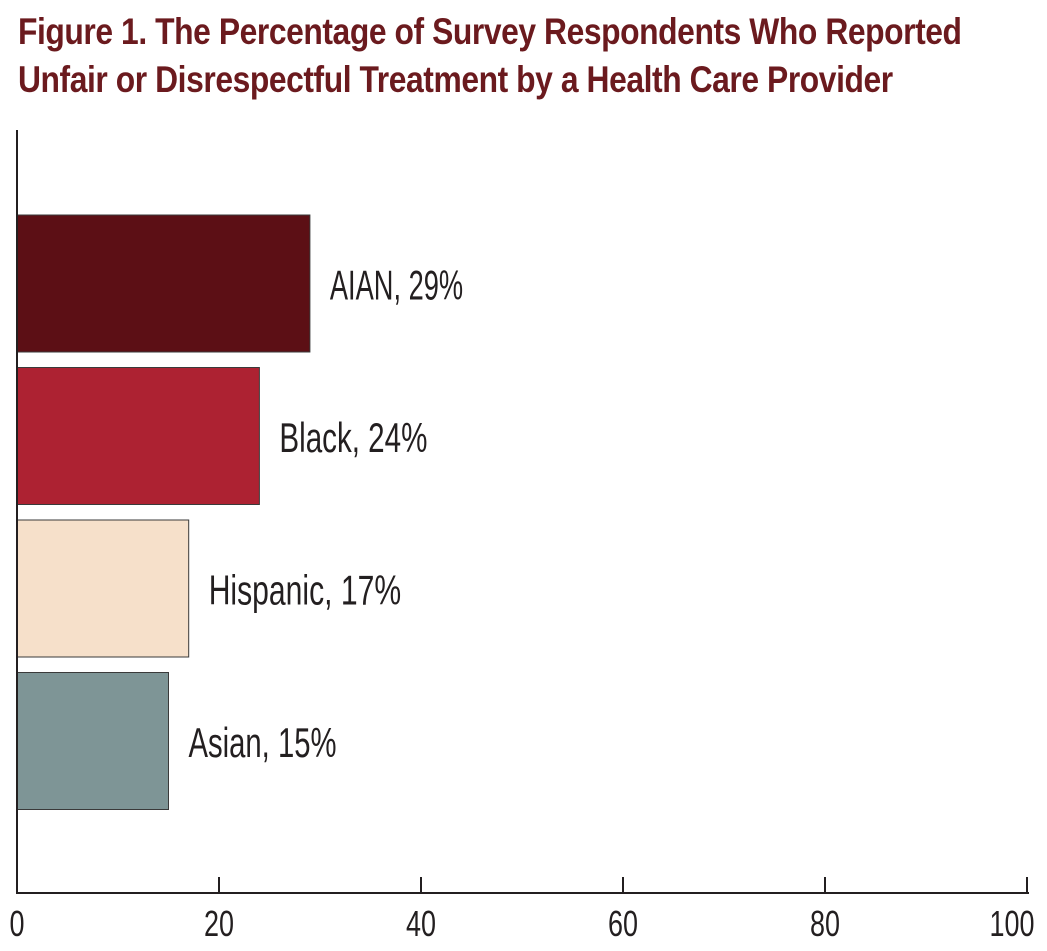  What do you see at coordinates (138, 436) in the screenshot?
I see `bar-black` at bounding box center [138, 436].